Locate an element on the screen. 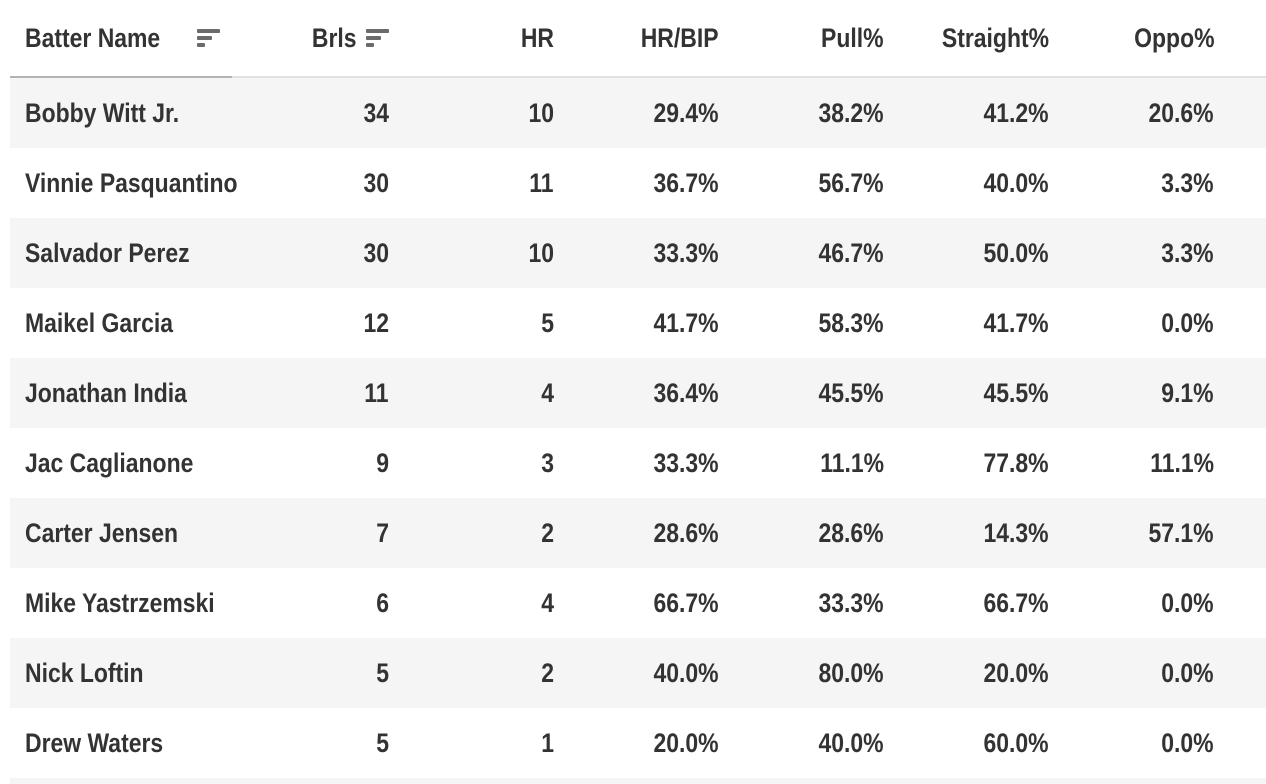 This screenshot has height=784, width=1266. hr-value: 5 is located at coordinates (547, 322).